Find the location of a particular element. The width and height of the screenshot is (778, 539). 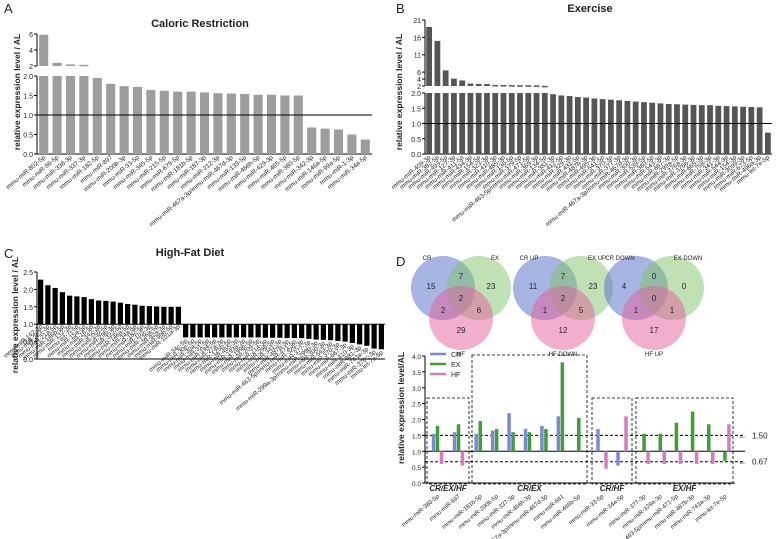

panel-a-ylabel: relative expression level / AL is located at coordinates (17, 92).